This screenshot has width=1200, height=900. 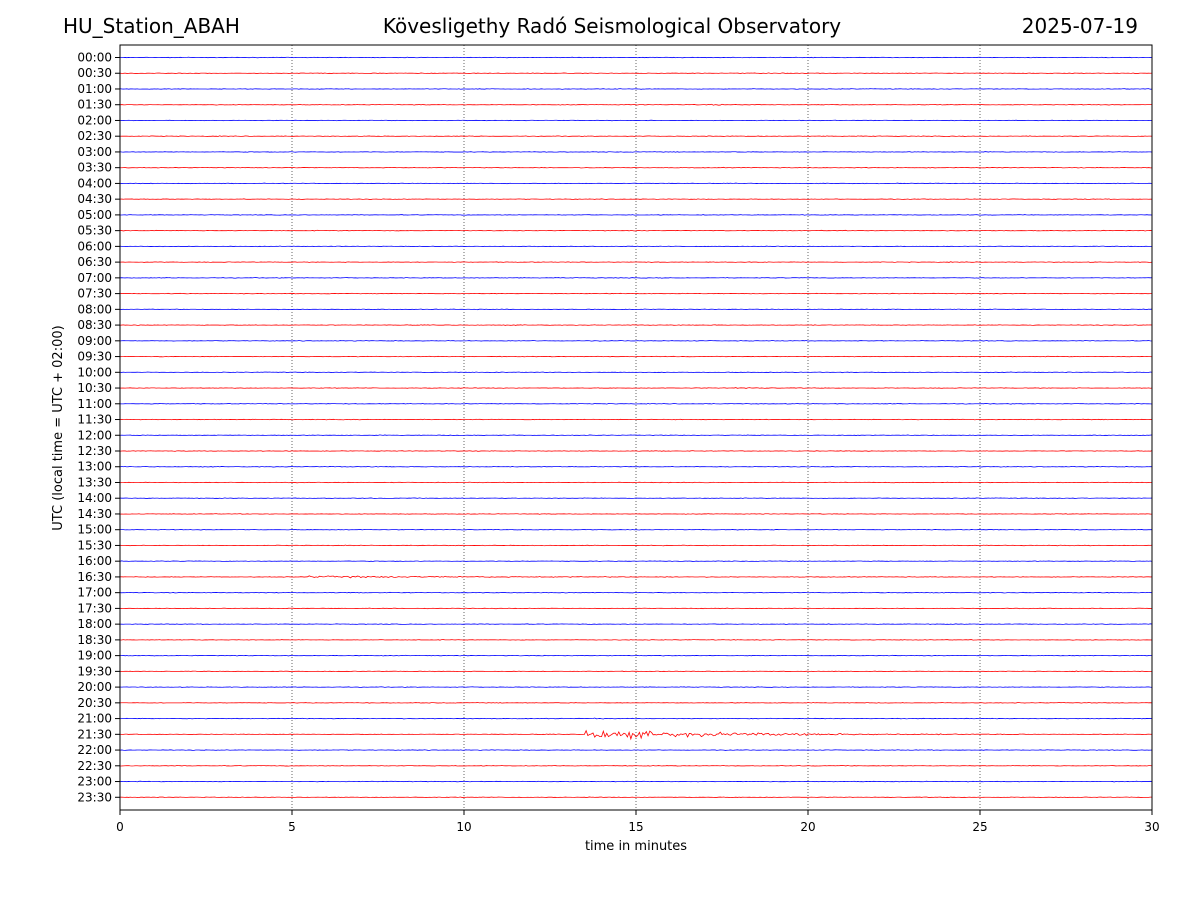 What do you see at coordinates (94, 703) in the screenshot?
I see `y-tick-label: 20:30` at bounding box center [94, 703].